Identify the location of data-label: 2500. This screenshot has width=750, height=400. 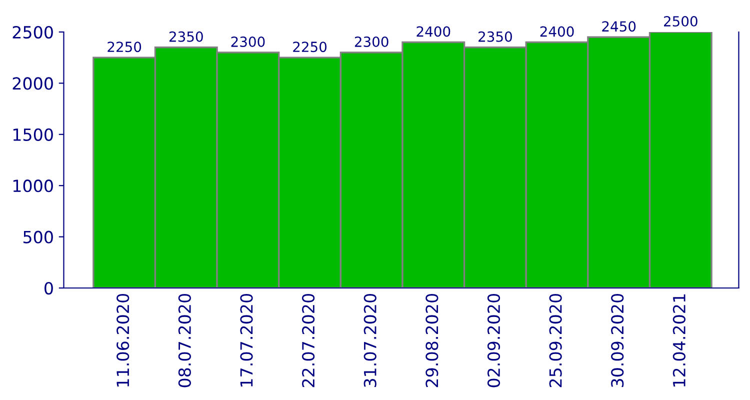
(681, 21).